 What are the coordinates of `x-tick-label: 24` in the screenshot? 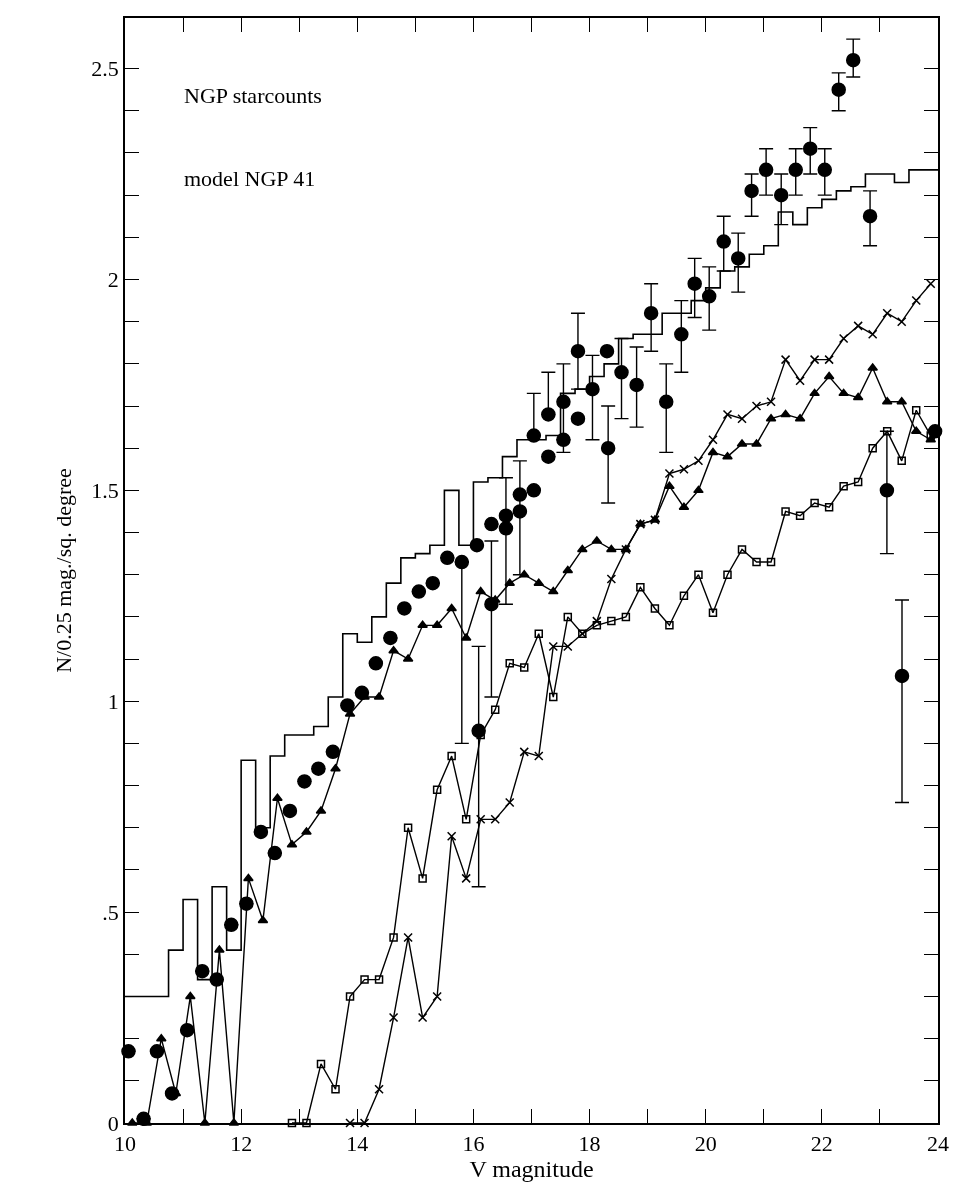 It's located at (938, 1144).